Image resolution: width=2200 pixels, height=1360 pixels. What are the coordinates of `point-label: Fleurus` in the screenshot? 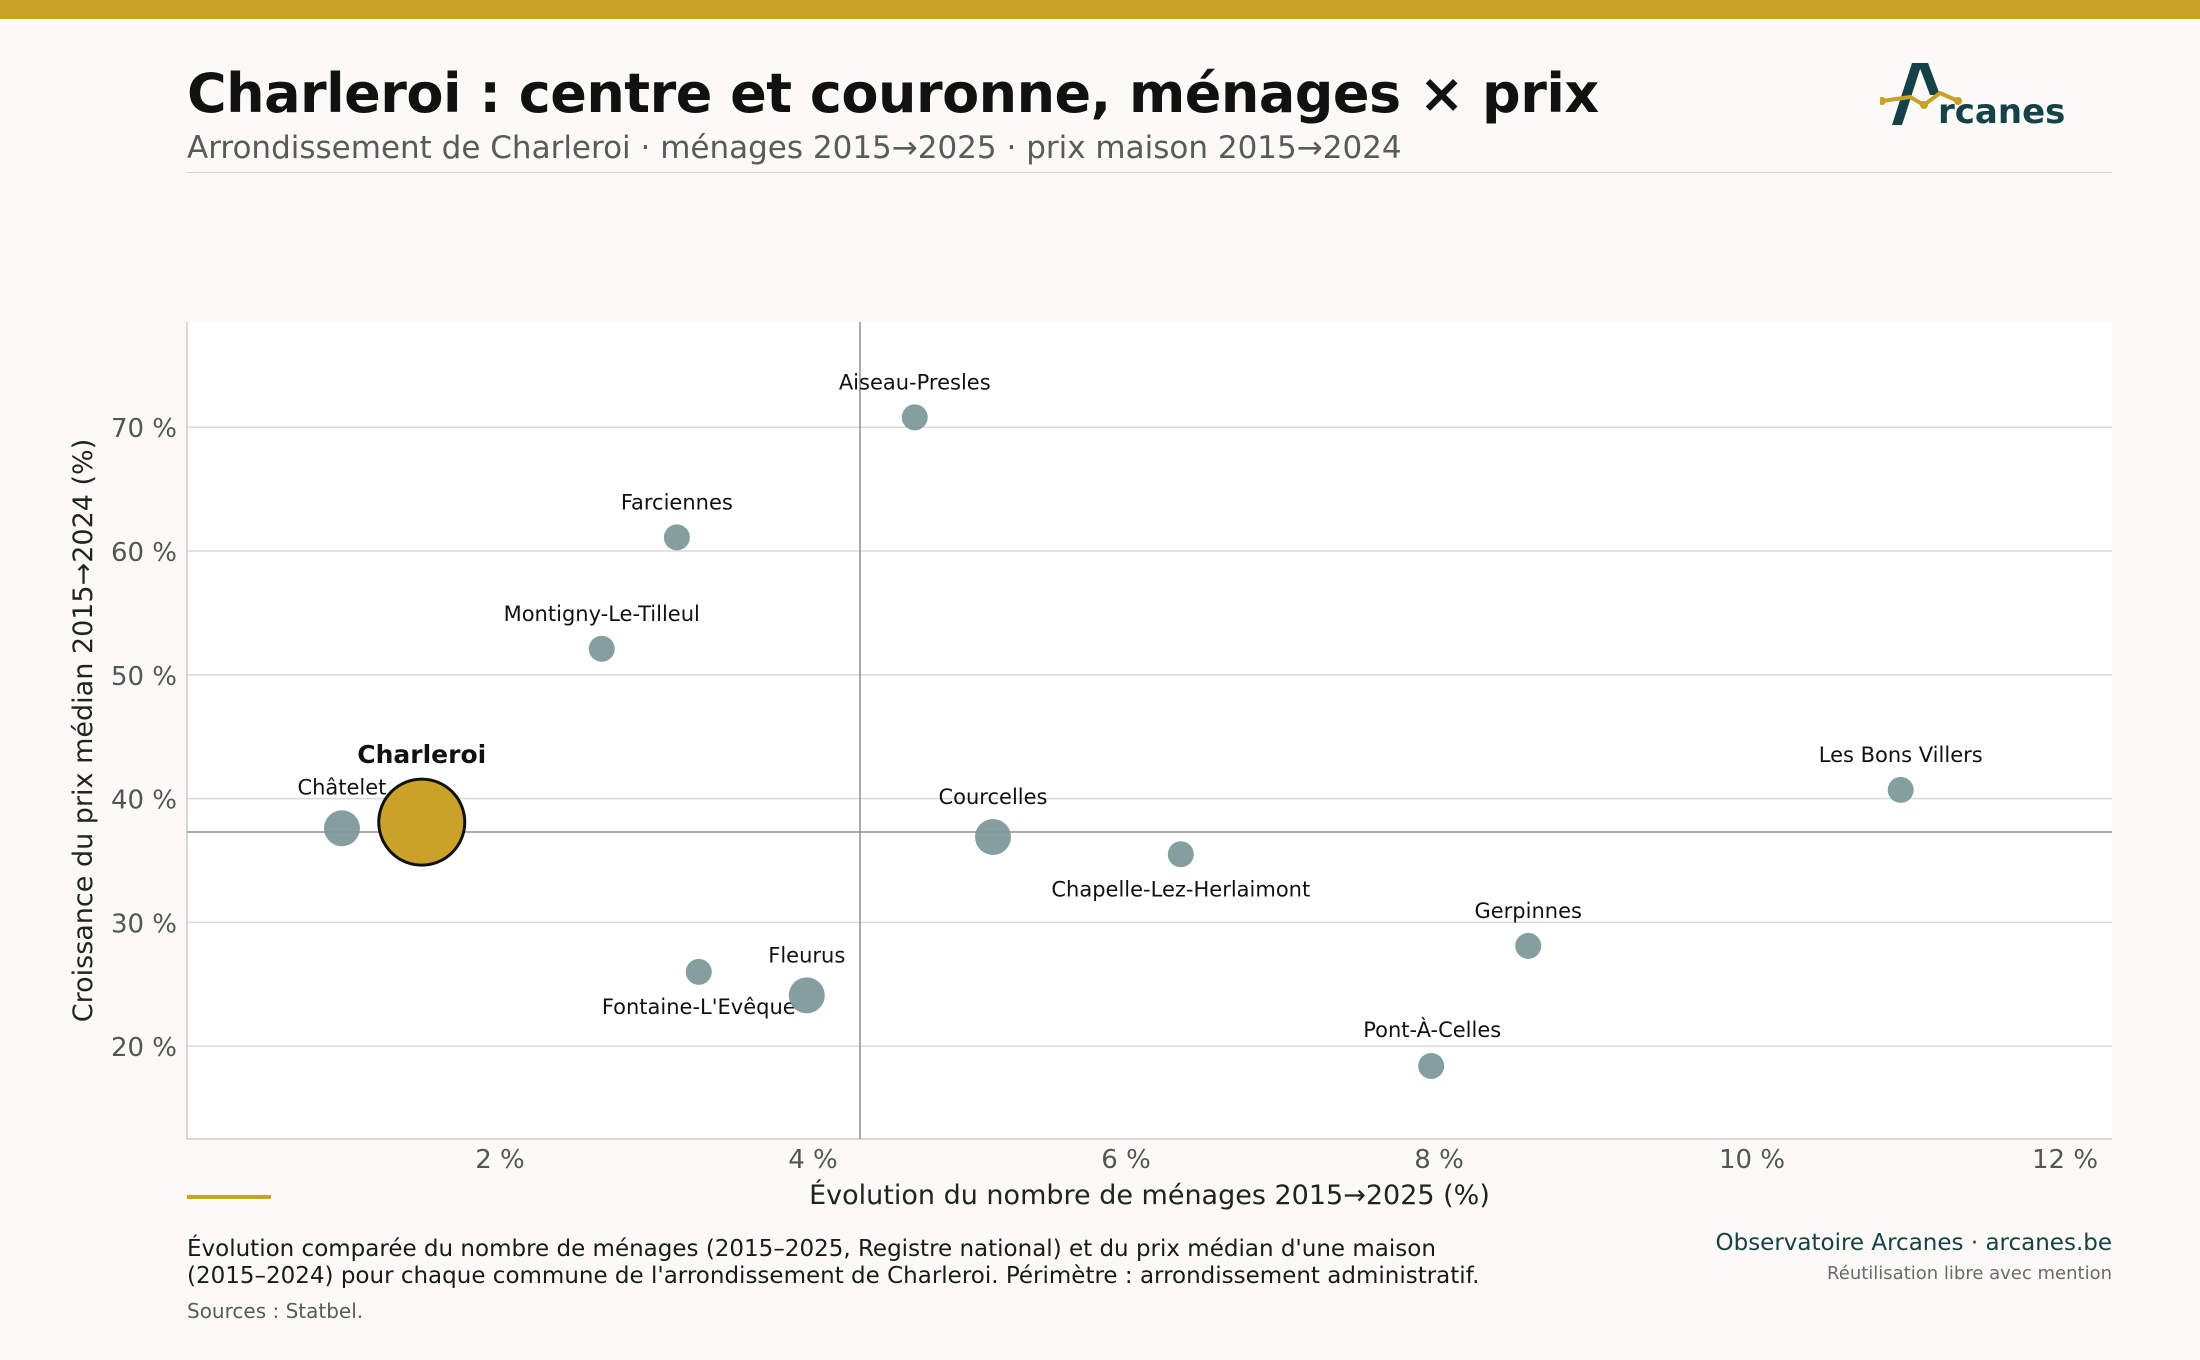 It's located at (806, 955).